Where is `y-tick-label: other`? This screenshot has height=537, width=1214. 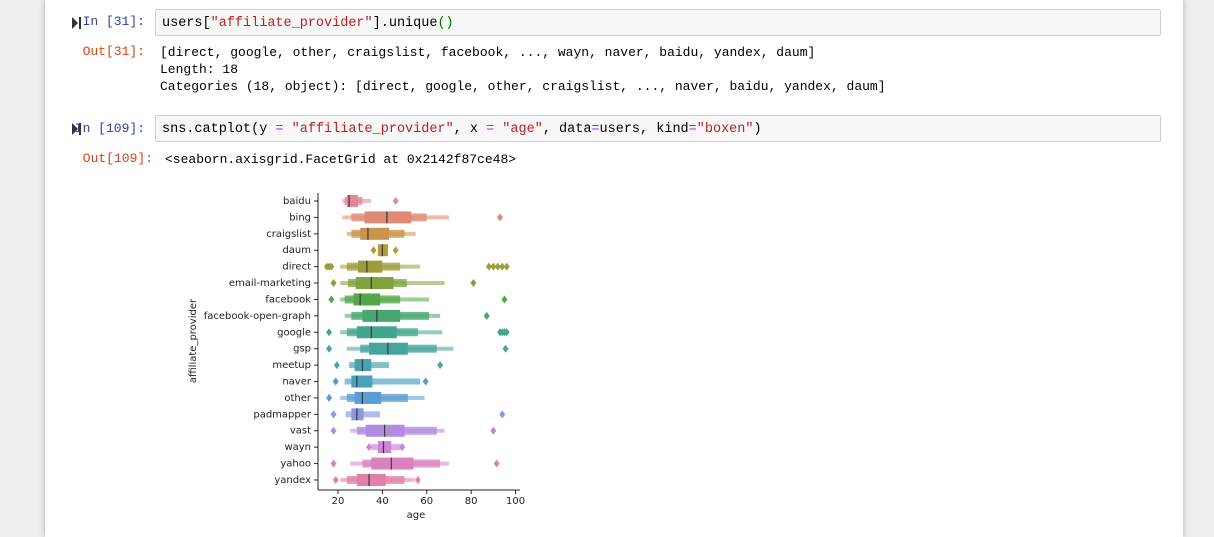
y-tick-label: other is located at coordinates (298, 398).